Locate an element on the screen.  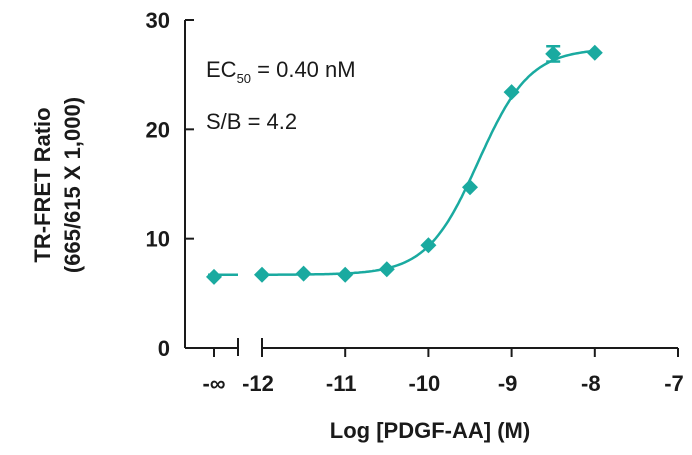
x-tick-label: -7 is located at coordinates (674, 383).